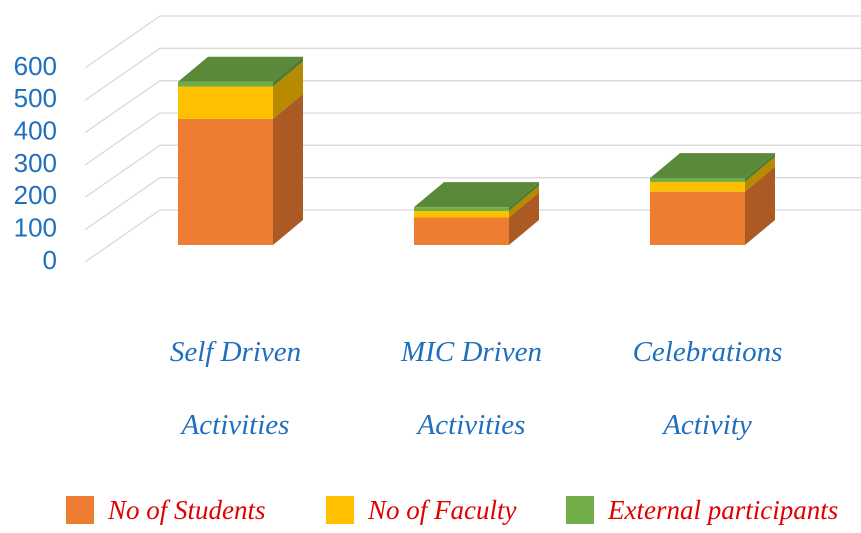  What do you see at coordinates (187, 510) in the screenshot?
I see `legend-label: No of Students` at bounding box center [187, 510].